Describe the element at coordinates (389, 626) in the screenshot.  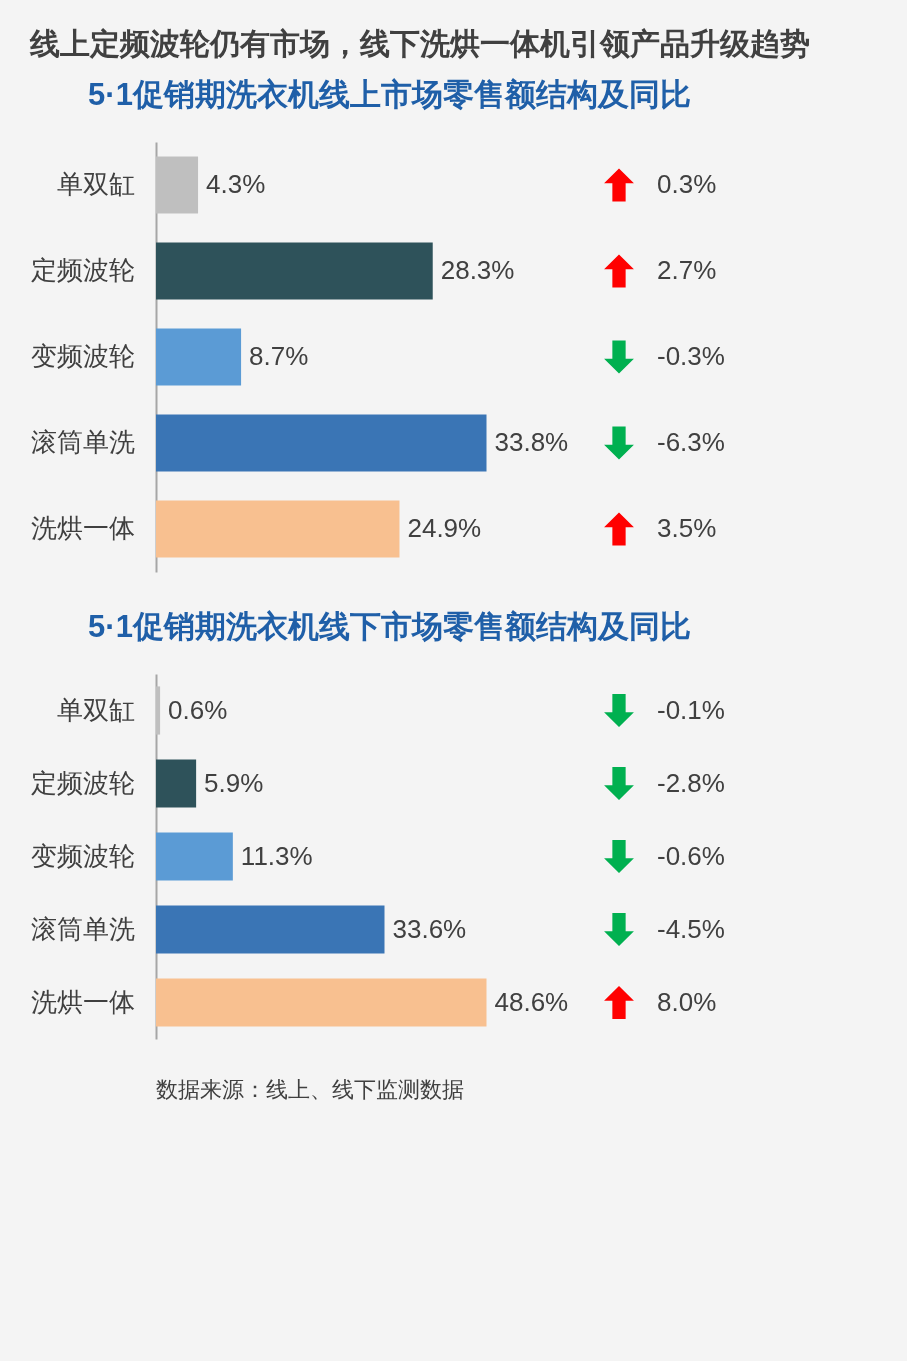
I see `chart-title: 5·1促销期洗衣机线下市场零售额结构及同比` at that location.